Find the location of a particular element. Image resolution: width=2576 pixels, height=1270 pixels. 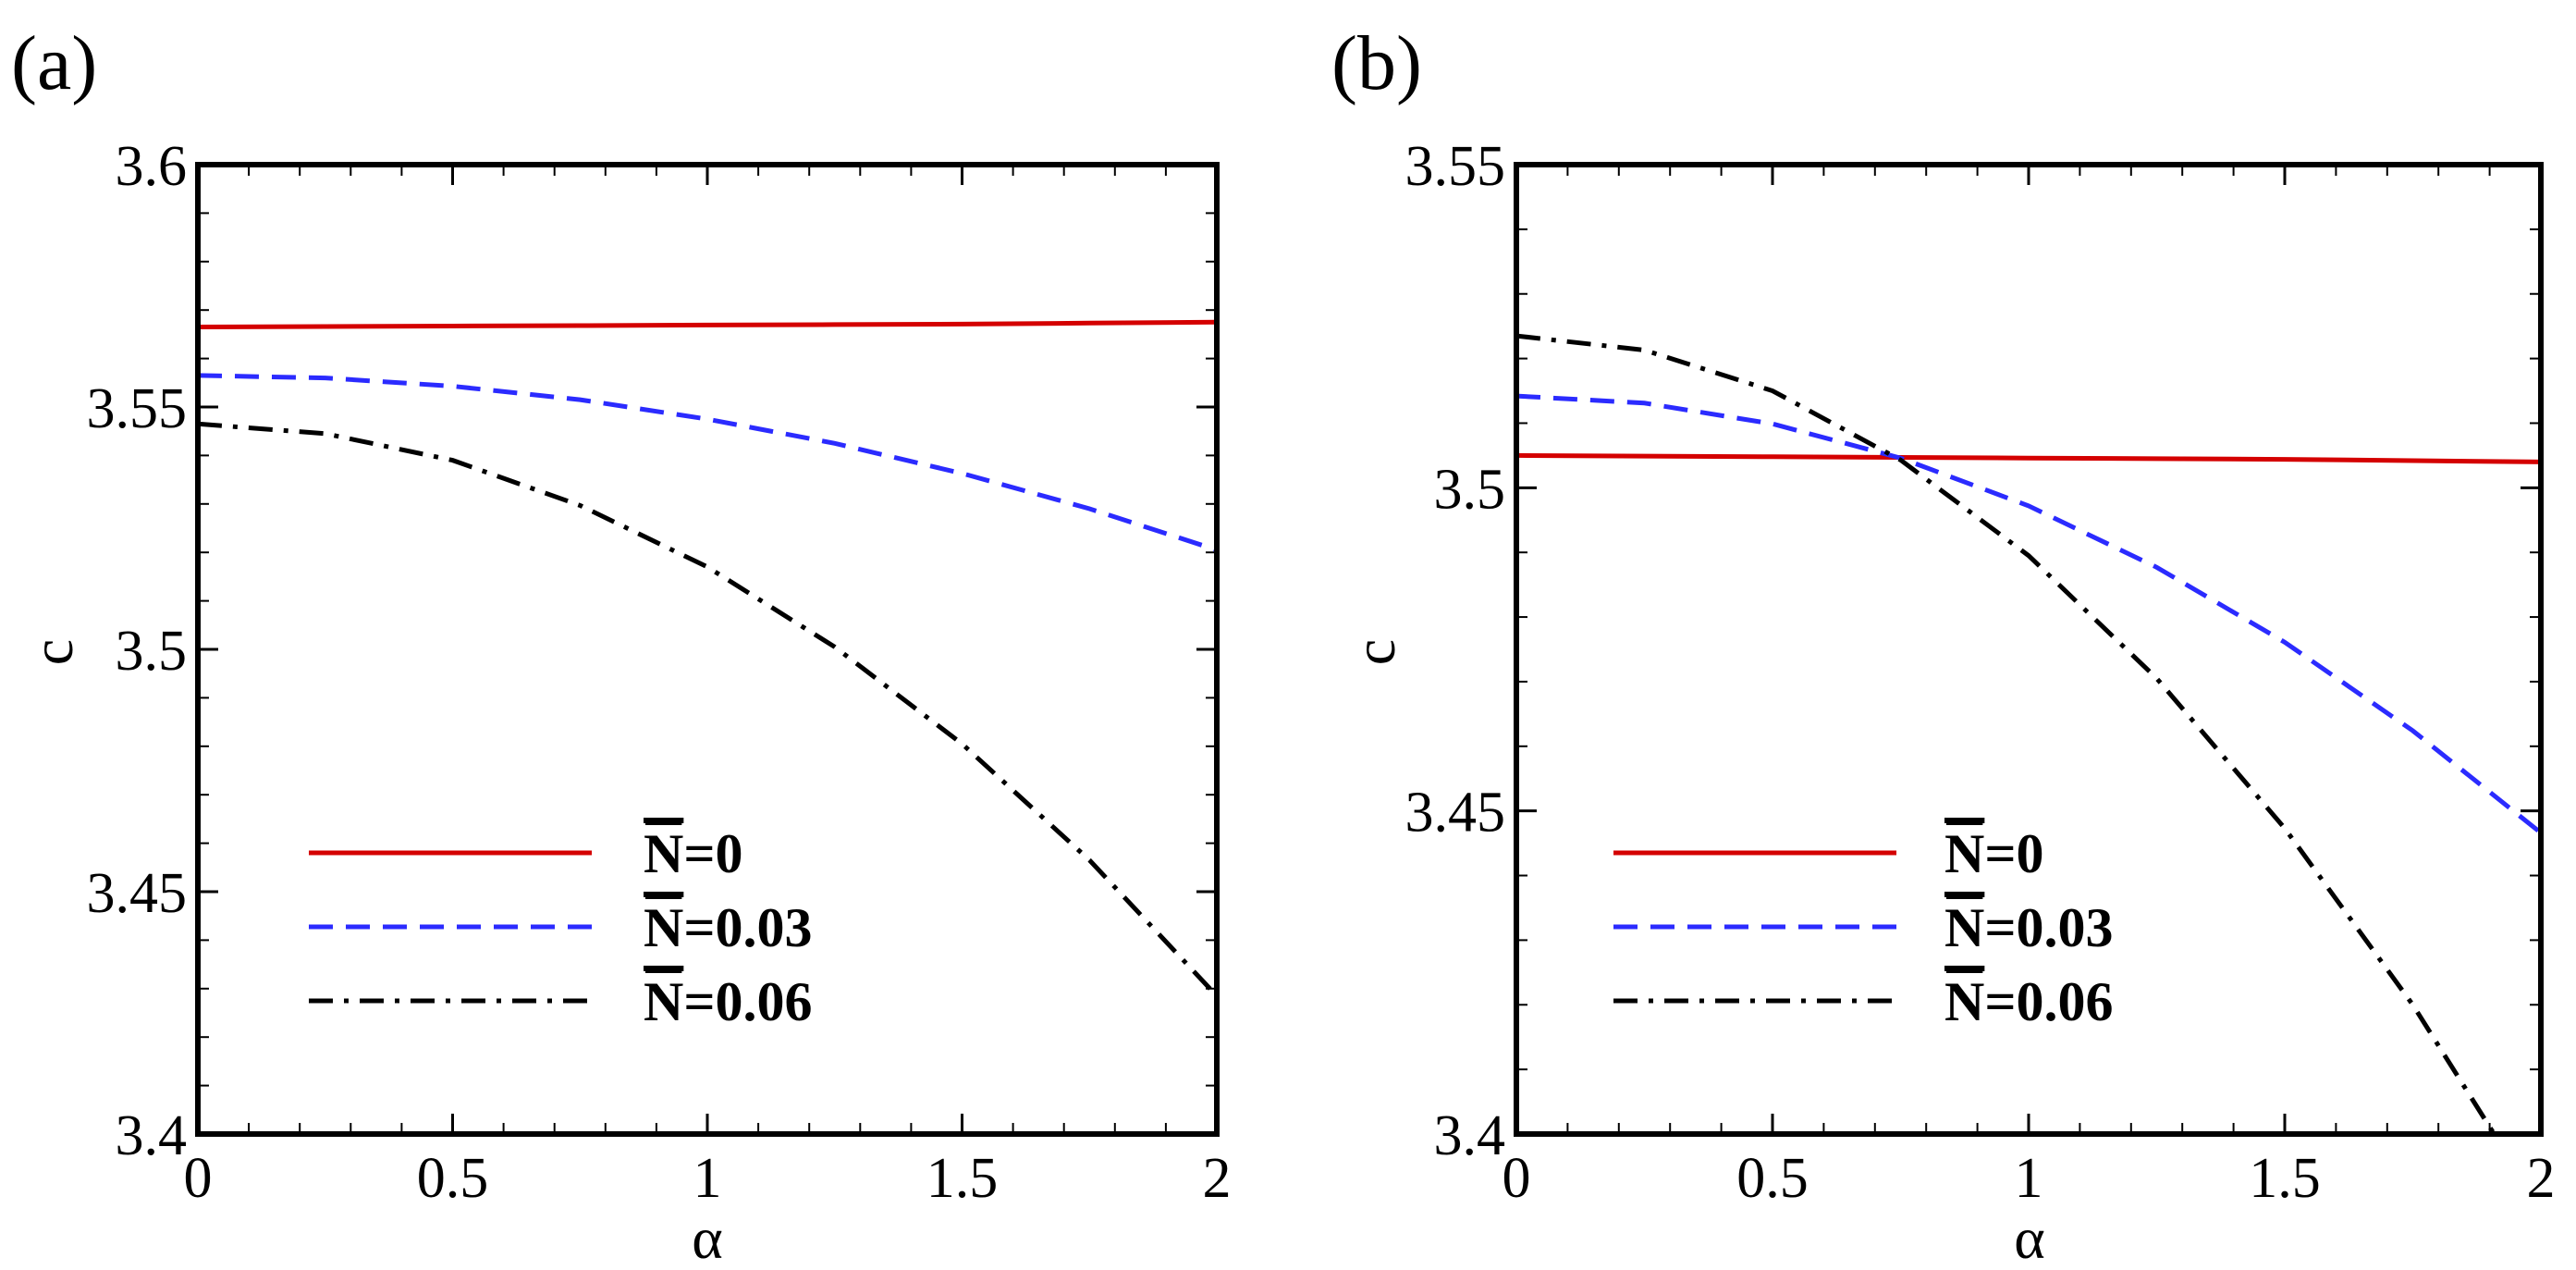

y-axis-label-b: c is located at coordinates (1375, 652).